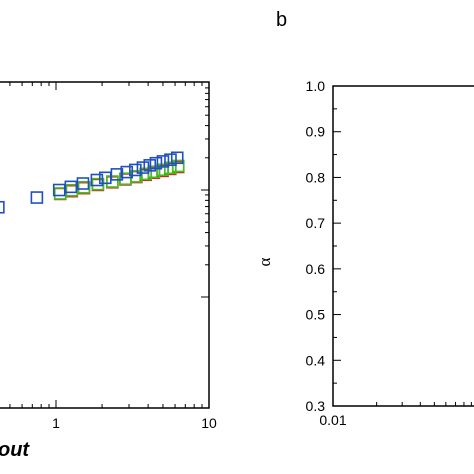 This screenshot has width=474, height=474. What do you see at coordinates (332, 420) in the screenshot?
I see `x-tick-label: 0.01` at bounding box center [332, 420].